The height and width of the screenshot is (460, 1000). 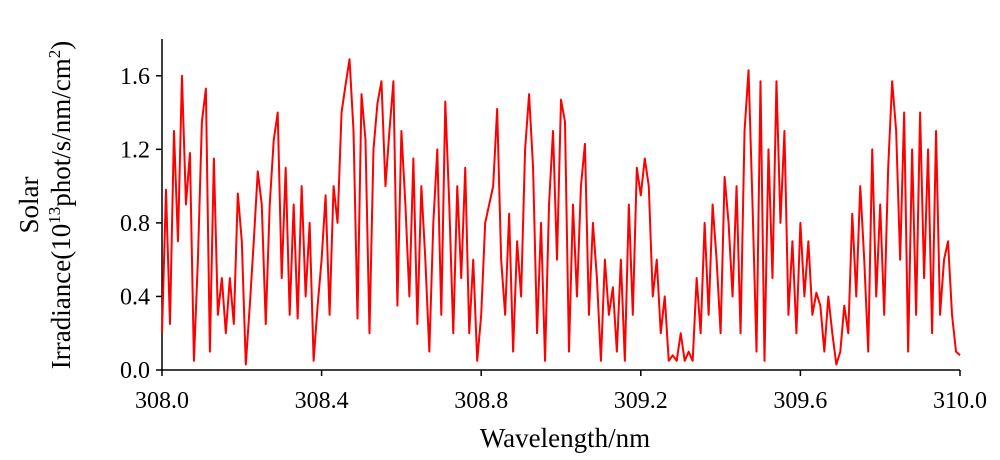 I want to click on y-axis-label: Irradiance(1013phot/s/nm/cm2), so click(x=60, y=205).